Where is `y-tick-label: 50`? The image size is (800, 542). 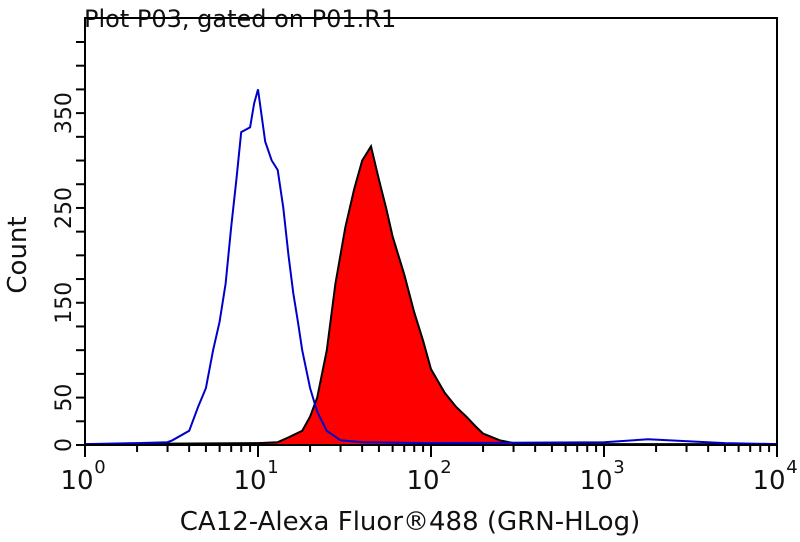 y-tick-label: 50 is located at coordinates (64, 398).